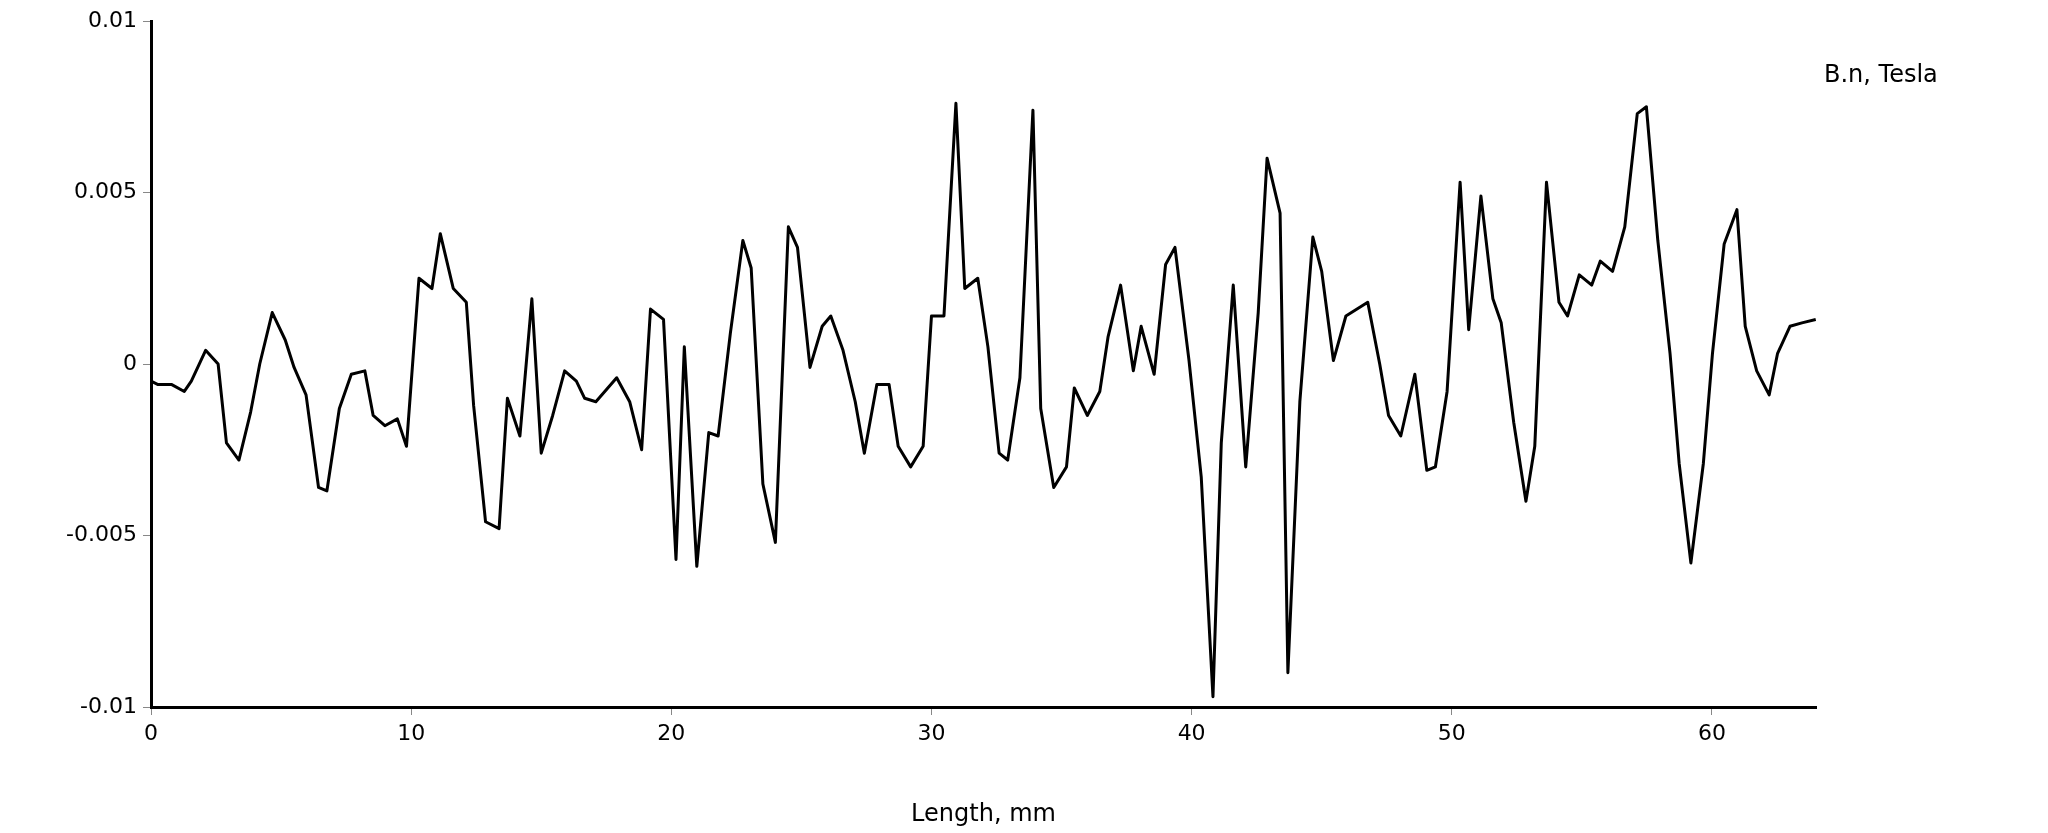  Describe the element at coordinates (411, 732) in the screenshot. I see `x-tick-label: 10` at that location.